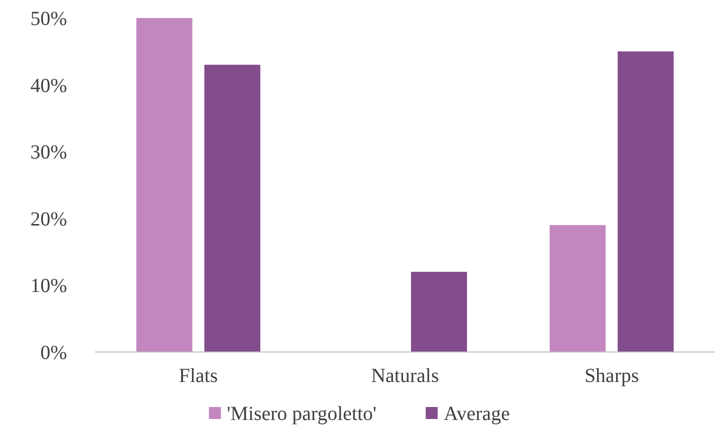  I want to click on y-tick-label: 20%, so click(48, 219).